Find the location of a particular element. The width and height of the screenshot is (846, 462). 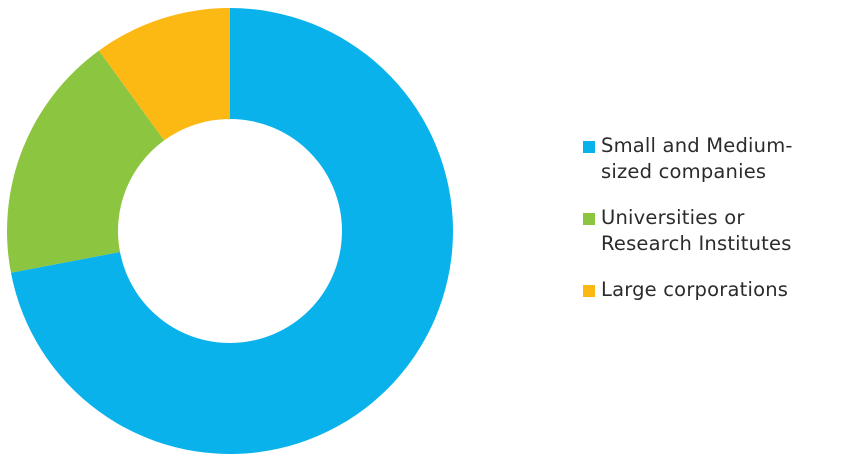

legend-label-small-medium-companies: Small and Medium- sized companies is located at coordinates (697, 158).